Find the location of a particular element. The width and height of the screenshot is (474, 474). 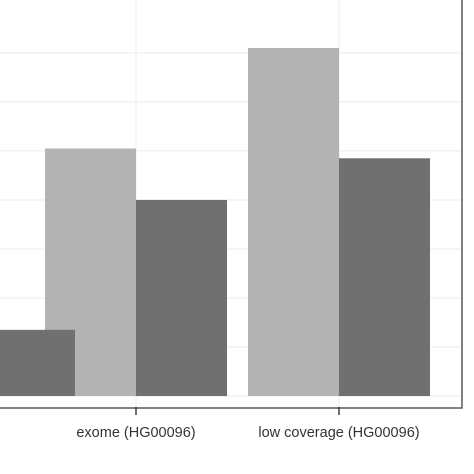

bar-series2-category3 is located at coordinates (384, 277).